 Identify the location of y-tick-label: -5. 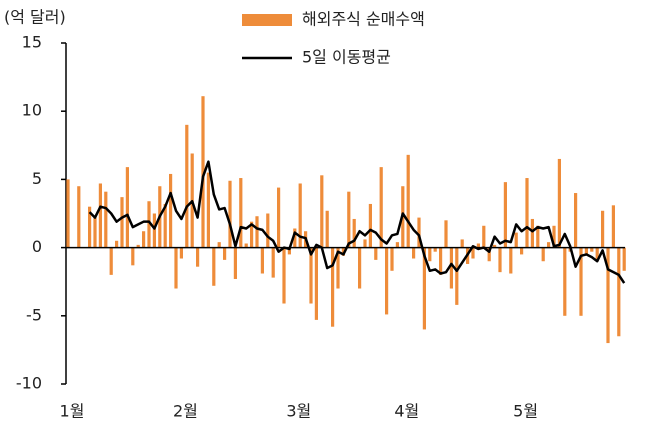
(34, 314).